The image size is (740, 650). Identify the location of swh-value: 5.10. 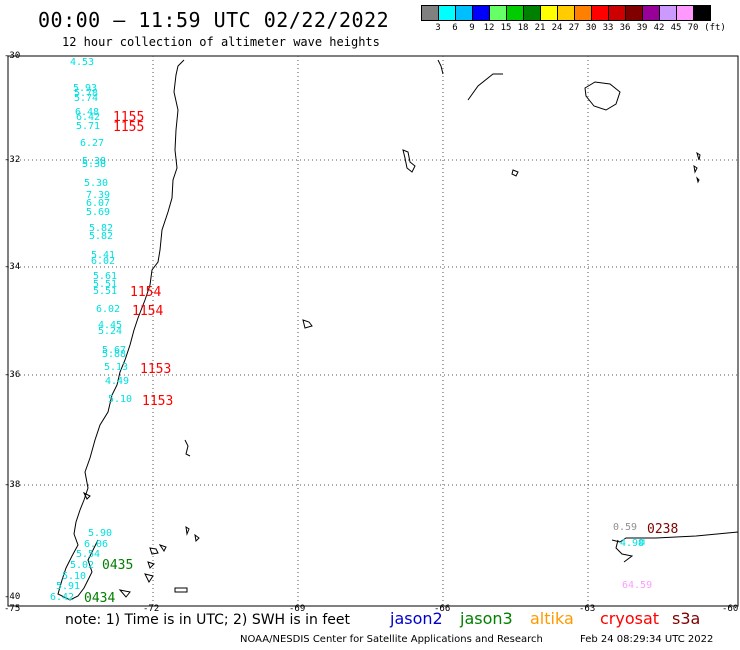
(120, 399).